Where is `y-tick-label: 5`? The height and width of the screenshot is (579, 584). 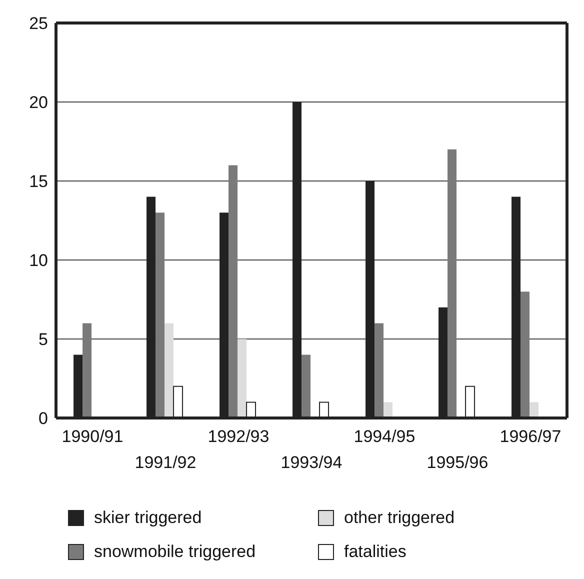
y-tick-label: 5 is located at coordinates (43, 340).